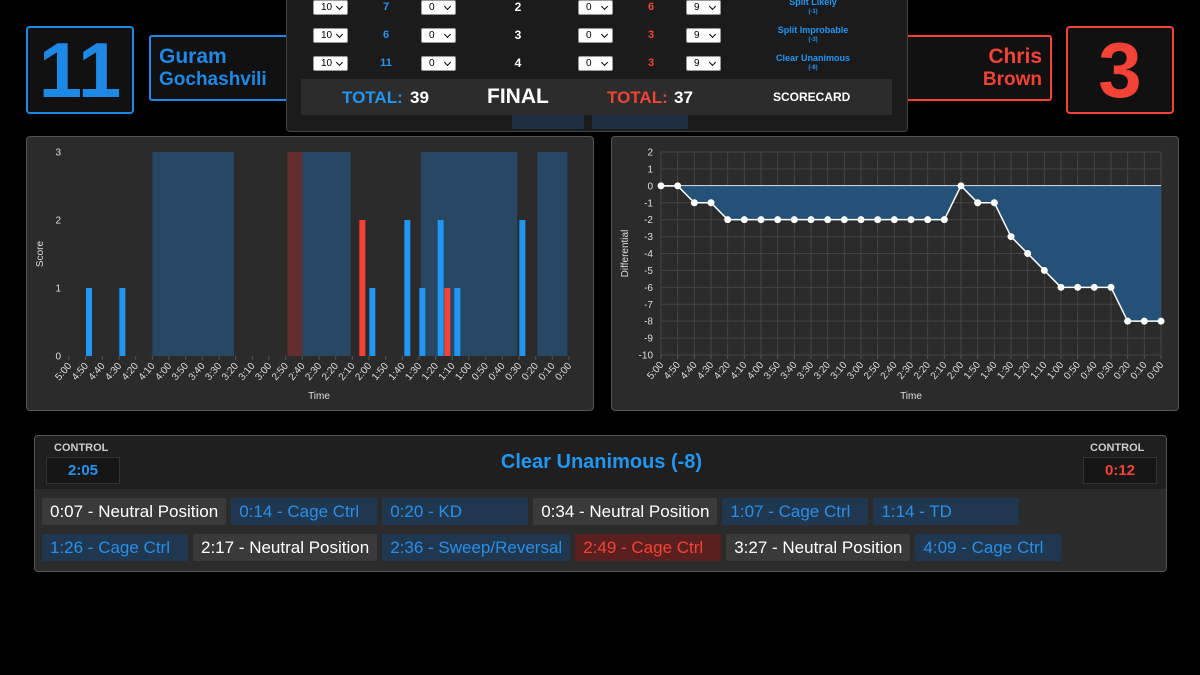  What do you see at coordinates (1105, 371) in the screenshot?
I see `x-tick-label: 0:30` at bounding box center [1105, 371].